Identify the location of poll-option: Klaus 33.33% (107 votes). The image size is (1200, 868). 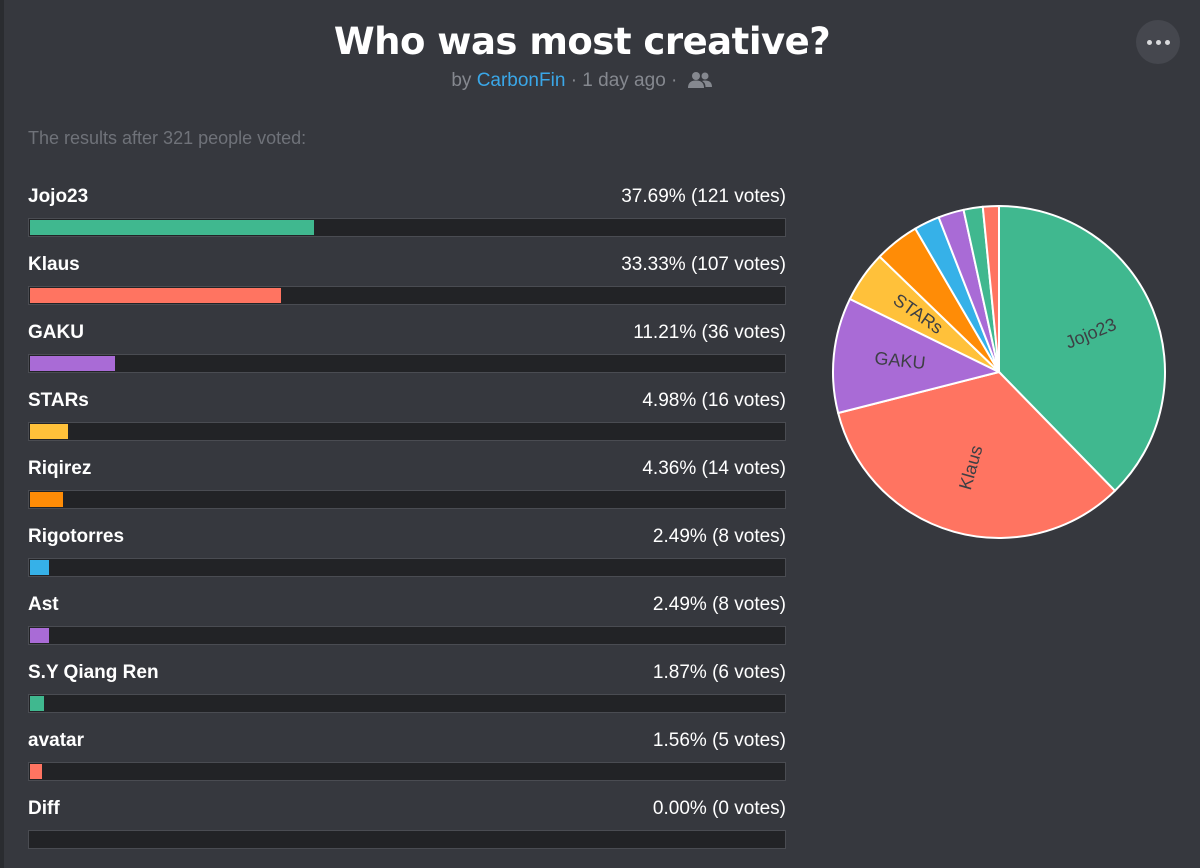
(407, 288).